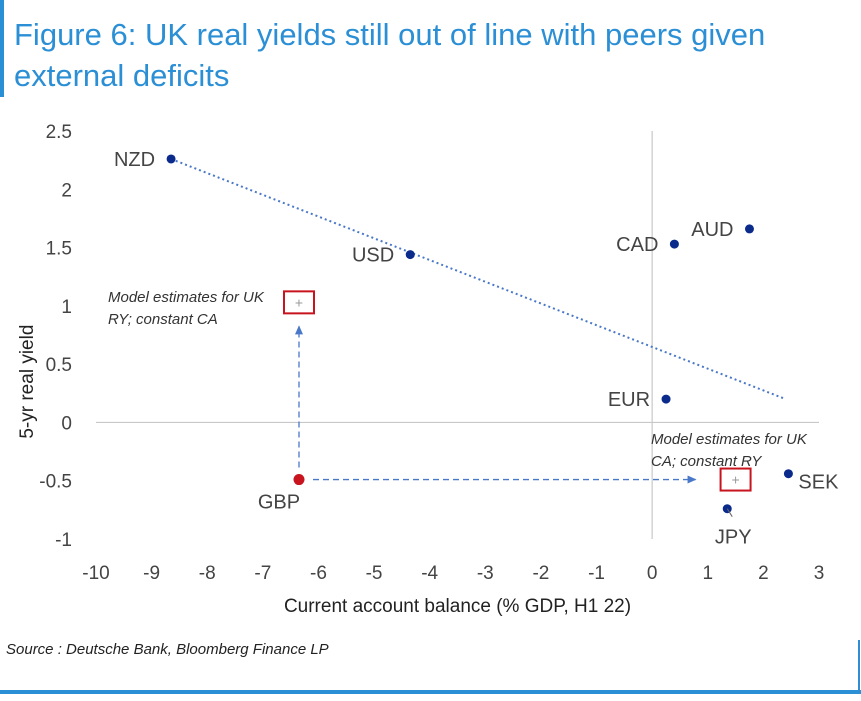 This screenshot has height=701, width=861. I want to click on point-label: AUD, so click(712, 230).